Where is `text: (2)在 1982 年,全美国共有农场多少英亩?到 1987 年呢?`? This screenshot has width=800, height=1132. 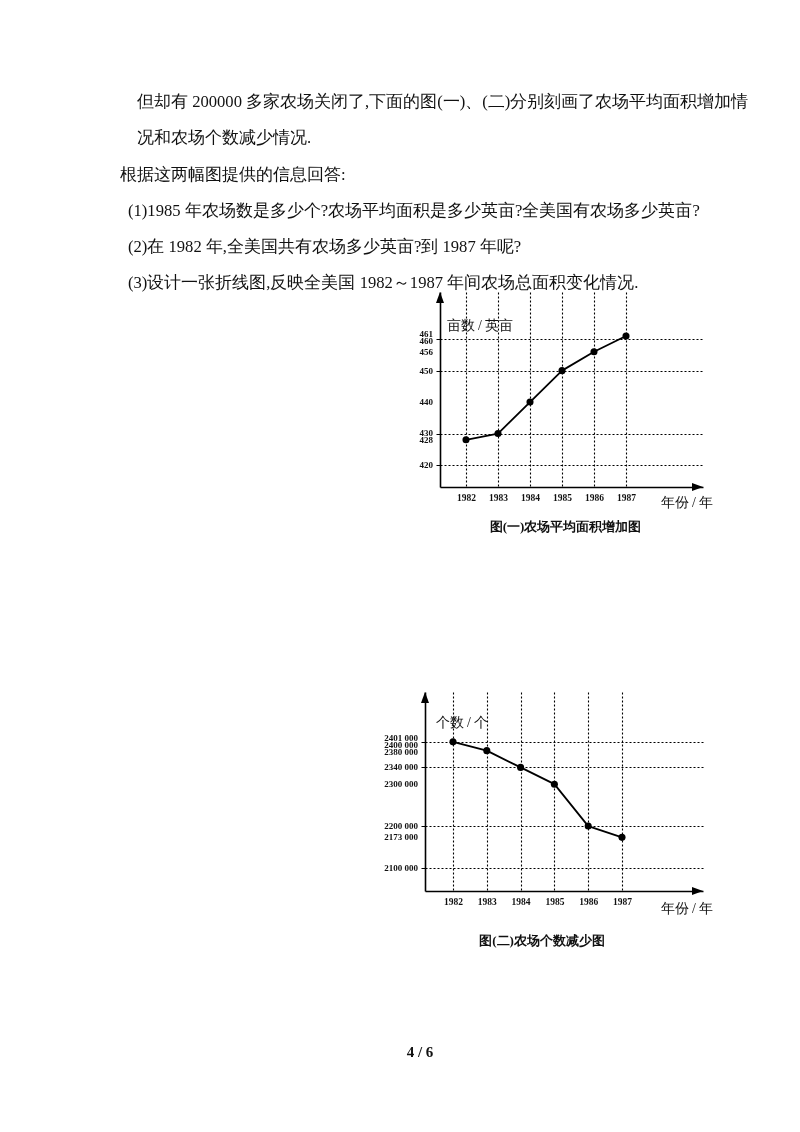 text: (2)在 1982 年,全美国共有农场多少英亩?到 1987 年呢? is located at coordinates (325, 247).